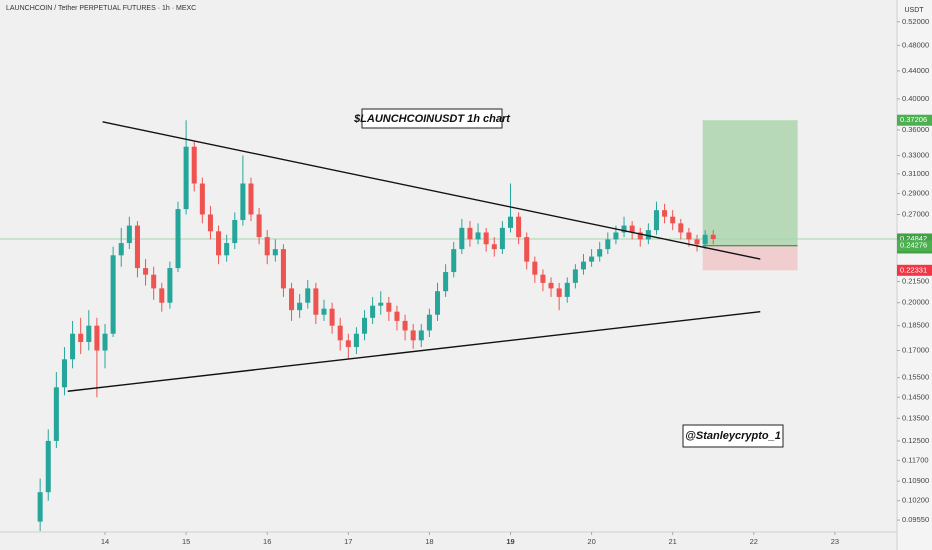 The image size is (932, 550). Describe the element at coordinates (750, 183) in the screenshot. I see `profit-zone` at that location.